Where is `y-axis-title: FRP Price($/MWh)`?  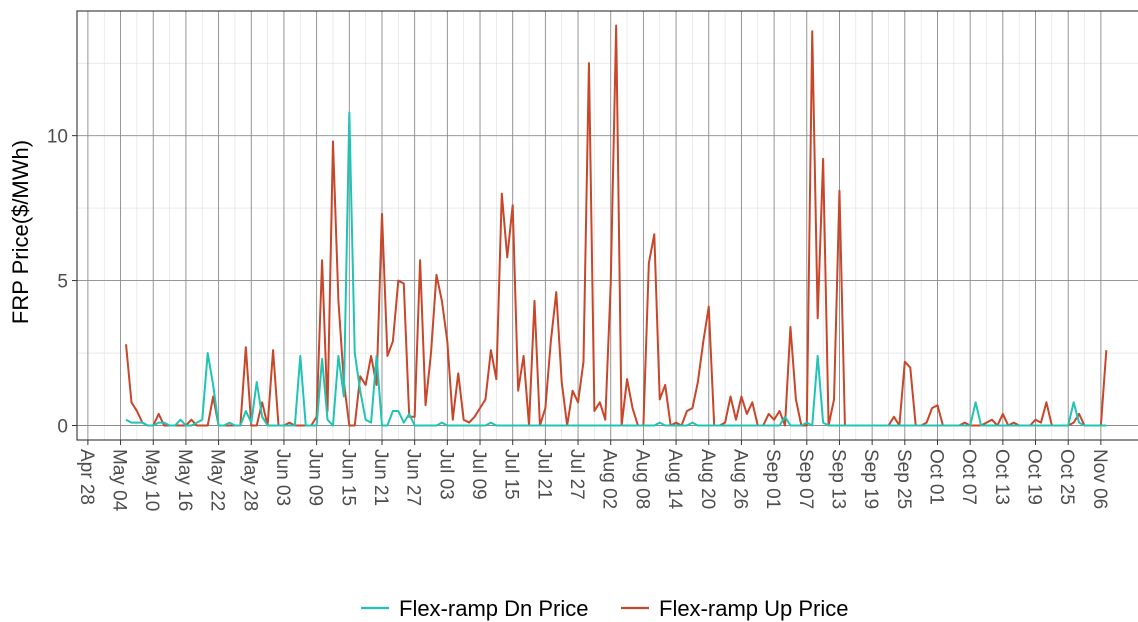
y-axis-title: FRP Price($/MWh) is located at coordinates (20, 232).